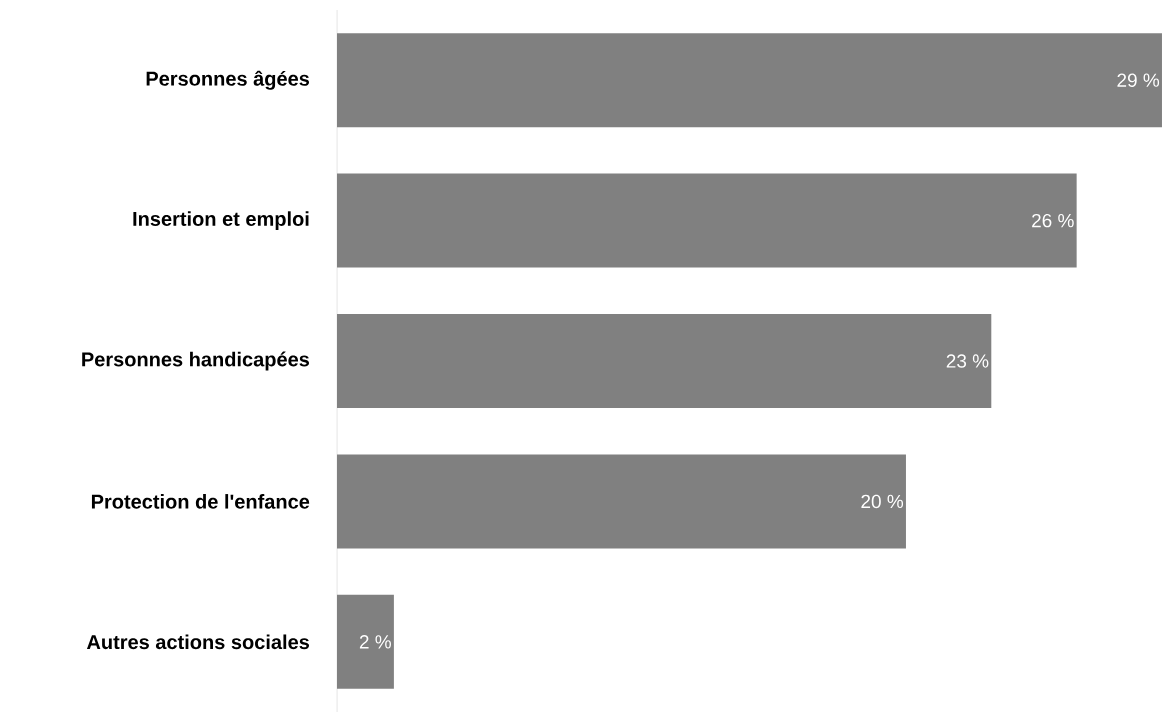  Describe the element at coordinates (200, 501) in the screenshot. I see `y-tick-label: Protection de l'enfance` at that location.